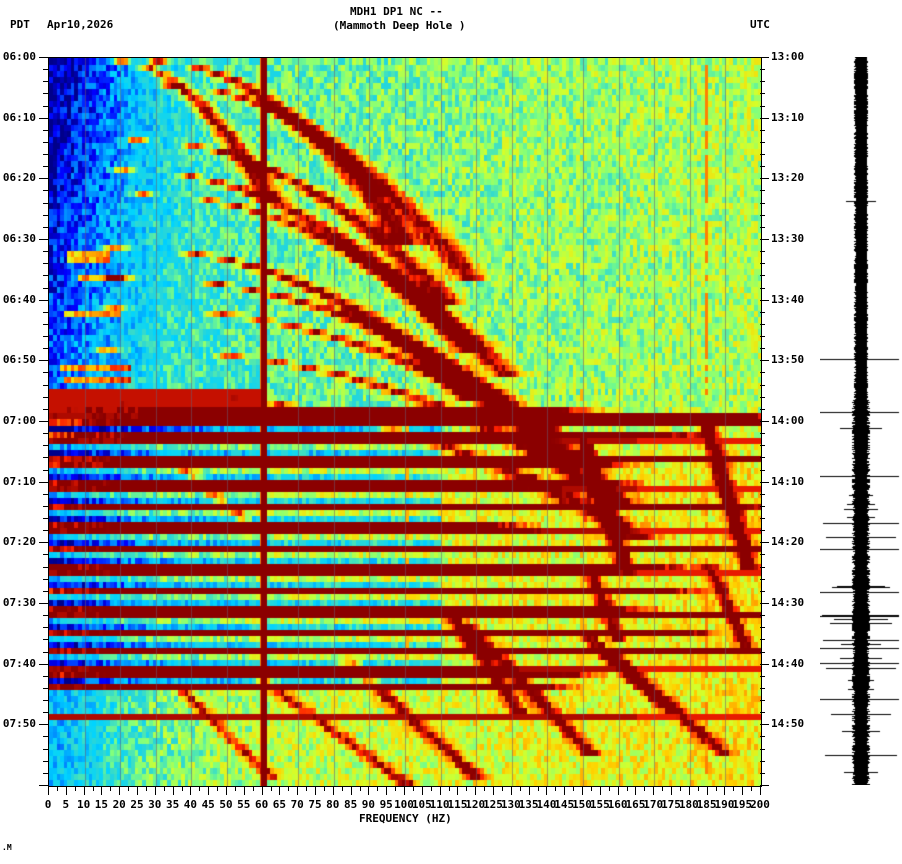 The height and width of the screenshot is (864, 902). Describe the element at coordinates (599, 804) in the screenshot. I see `frequency-label: 155` at that location.